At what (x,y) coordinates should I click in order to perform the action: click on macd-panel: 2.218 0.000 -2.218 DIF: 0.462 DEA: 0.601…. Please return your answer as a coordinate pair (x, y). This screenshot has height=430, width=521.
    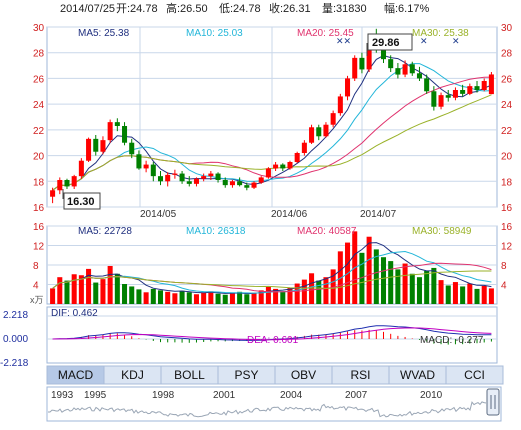
    Looking at the image, I should click on (249, 337).